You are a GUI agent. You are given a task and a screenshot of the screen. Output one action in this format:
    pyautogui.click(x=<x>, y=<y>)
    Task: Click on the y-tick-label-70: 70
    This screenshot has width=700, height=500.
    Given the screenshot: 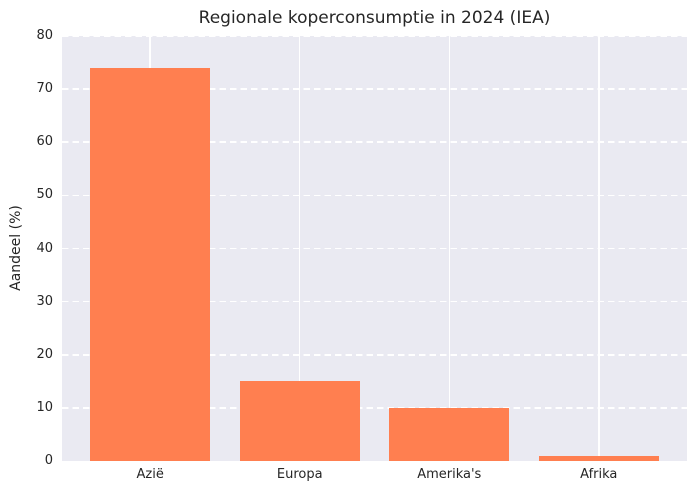 What is the action you would take?
    pyautogui.click(x=44, y=89)
    